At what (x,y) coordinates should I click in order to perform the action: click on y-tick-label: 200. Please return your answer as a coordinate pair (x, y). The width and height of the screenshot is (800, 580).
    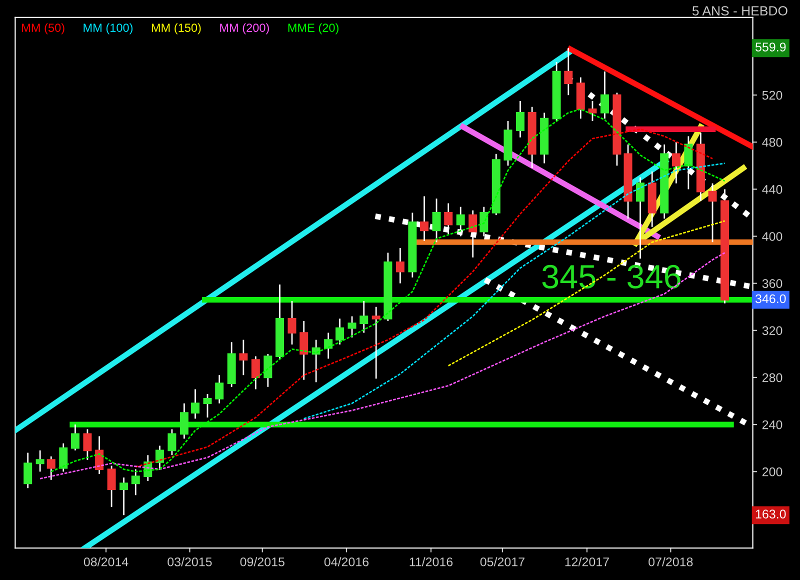
    Looking at the image, I should click on (772, 471).